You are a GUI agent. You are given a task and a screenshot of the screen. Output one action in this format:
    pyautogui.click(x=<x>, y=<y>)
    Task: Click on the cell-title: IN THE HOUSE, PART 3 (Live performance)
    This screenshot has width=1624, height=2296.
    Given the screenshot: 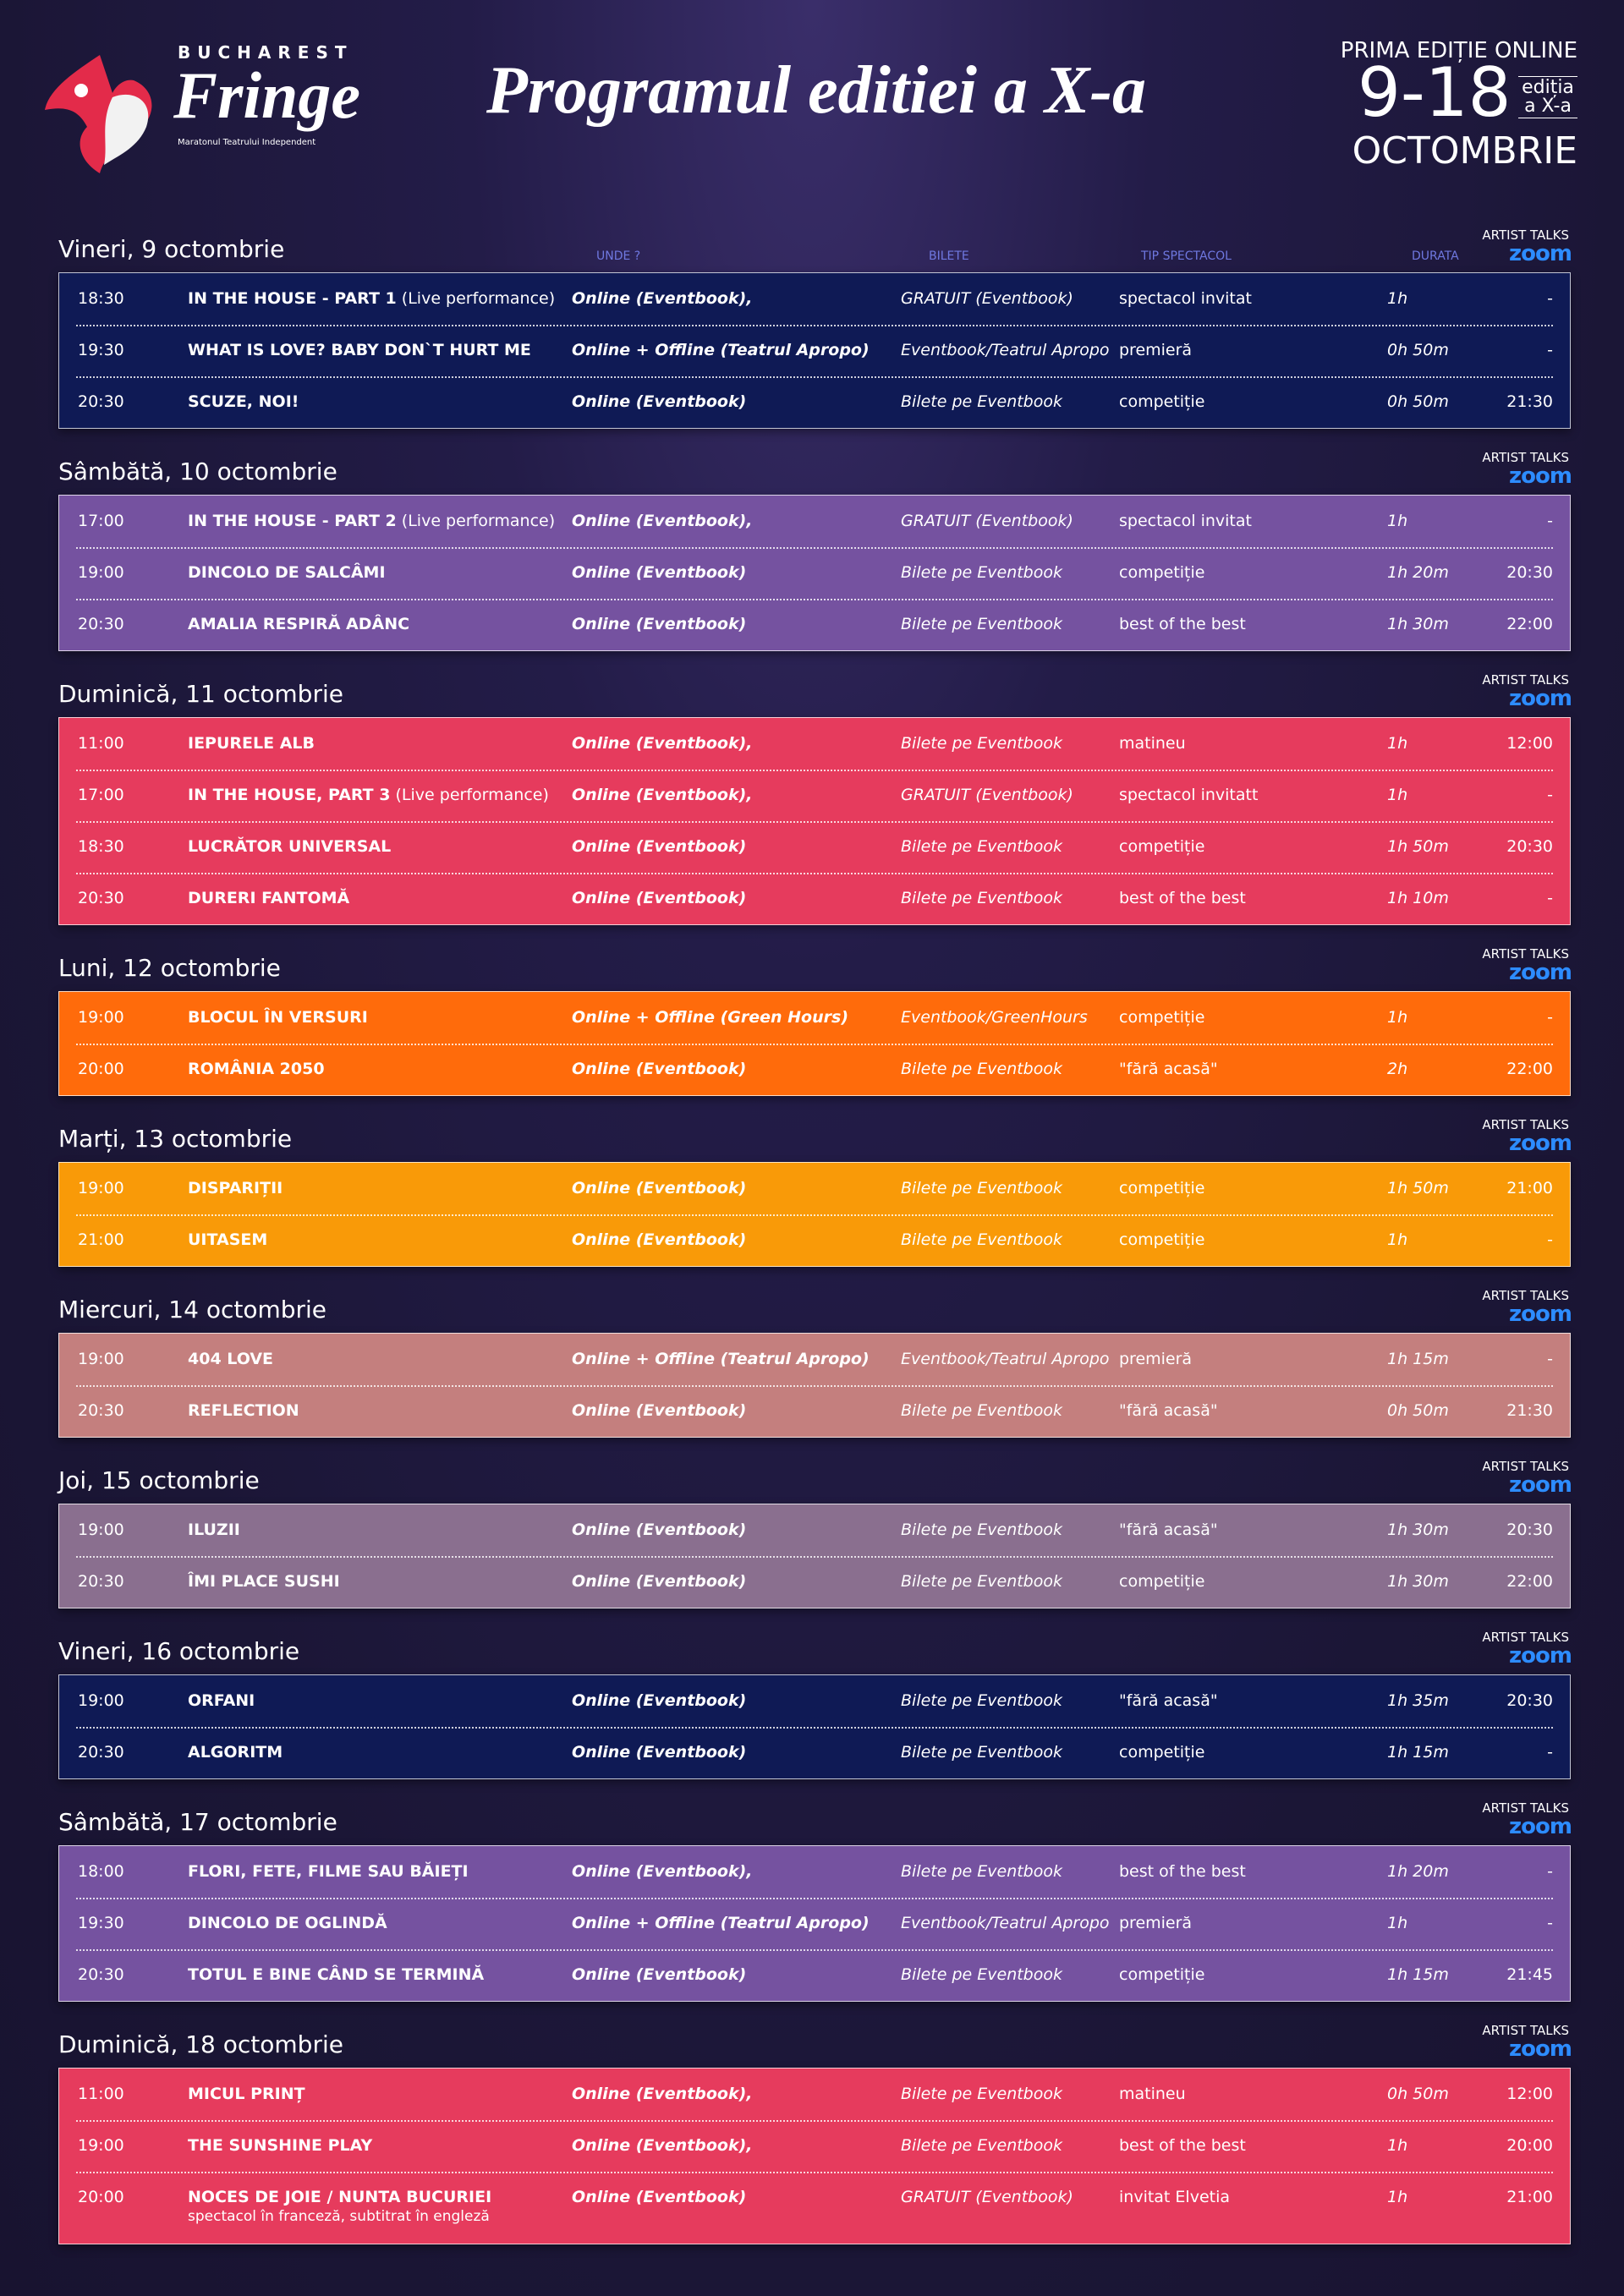 What is the action you would take?
    pyautogui.click(x=368, y=795)
    